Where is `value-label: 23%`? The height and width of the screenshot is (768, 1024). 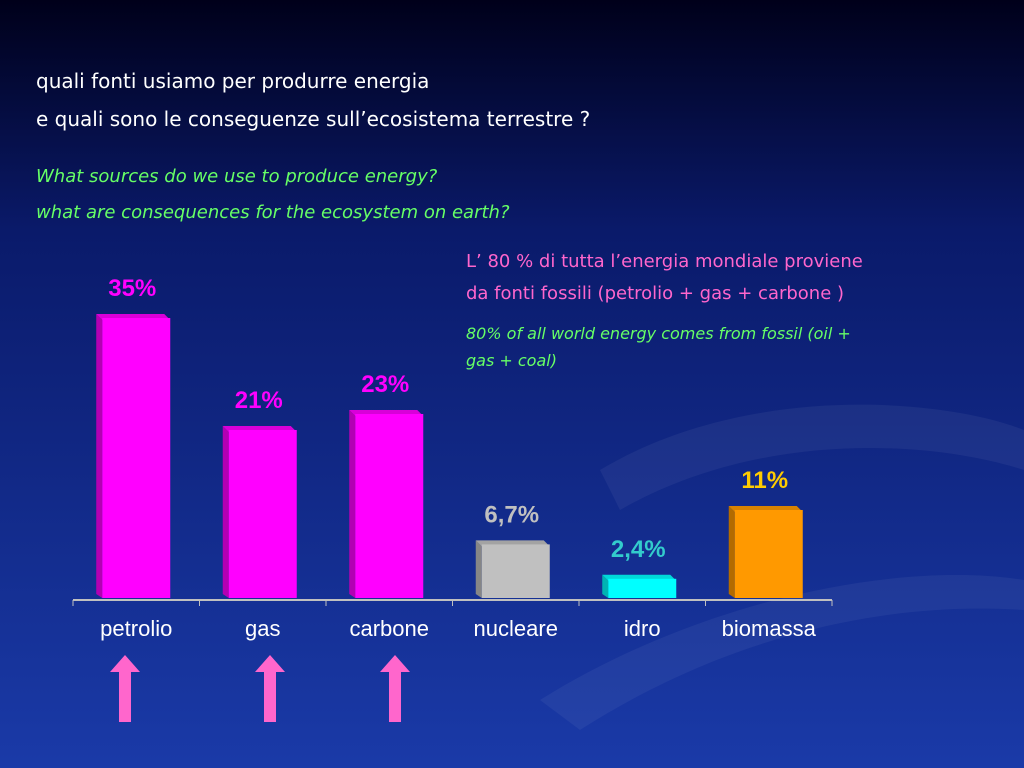 value-label: 23% is located at coordinates (385, 384).